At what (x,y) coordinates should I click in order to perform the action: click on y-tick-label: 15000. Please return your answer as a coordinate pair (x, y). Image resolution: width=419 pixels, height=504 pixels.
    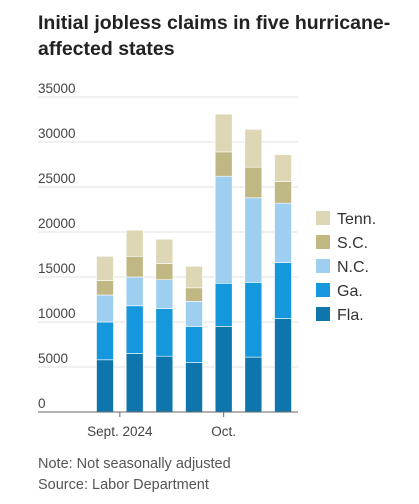
    Looking at the image, I should click on (57, 268).